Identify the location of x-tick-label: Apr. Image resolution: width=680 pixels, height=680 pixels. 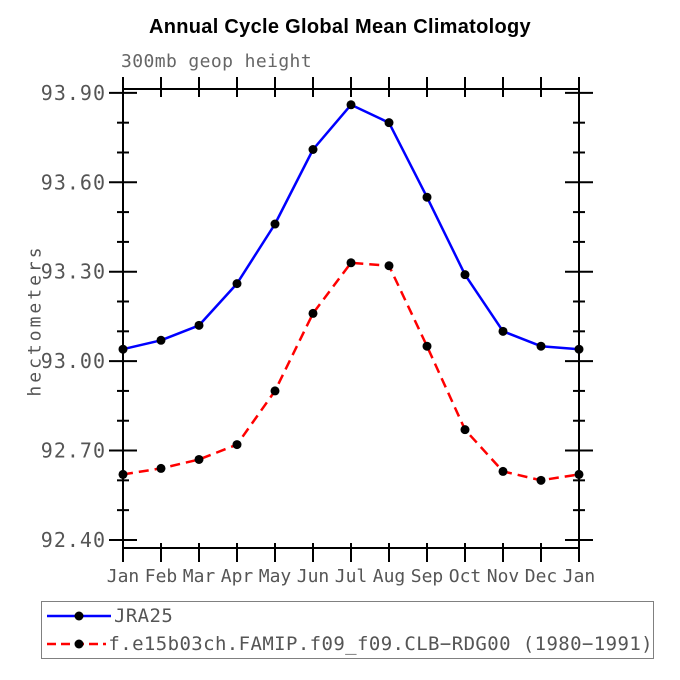
(237, 576).